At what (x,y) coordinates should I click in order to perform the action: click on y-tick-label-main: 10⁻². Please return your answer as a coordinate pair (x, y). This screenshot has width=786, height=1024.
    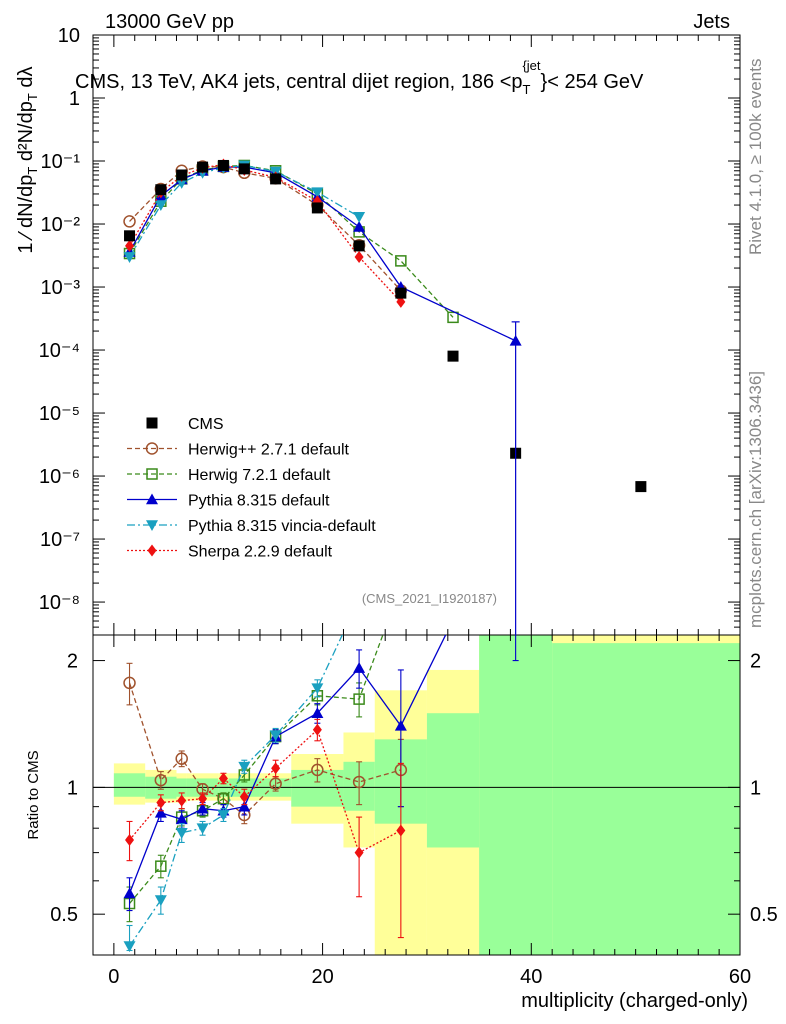
    Looking at the image, I should click on (61, 225).